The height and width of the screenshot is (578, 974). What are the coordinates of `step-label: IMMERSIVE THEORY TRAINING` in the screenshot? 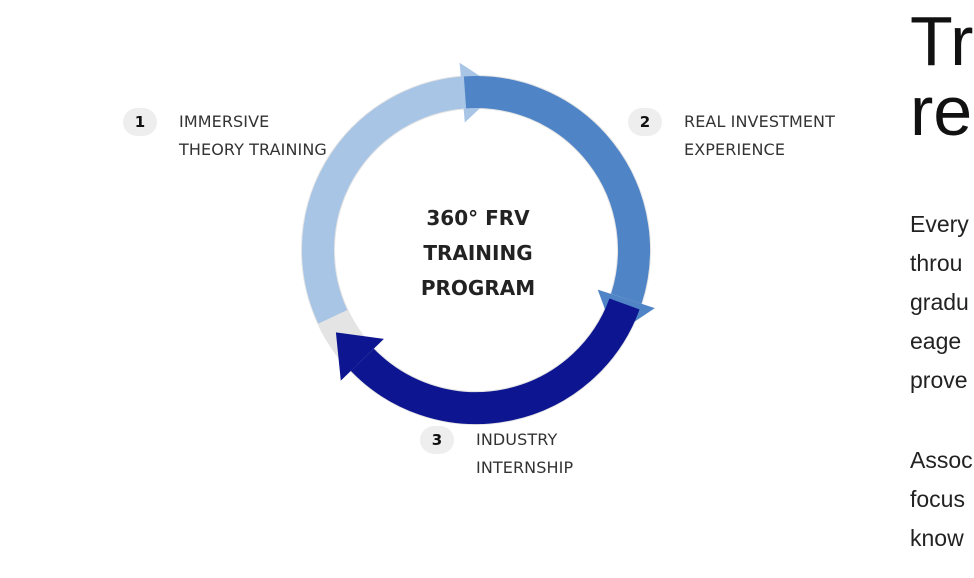 It's located at (253, 136).